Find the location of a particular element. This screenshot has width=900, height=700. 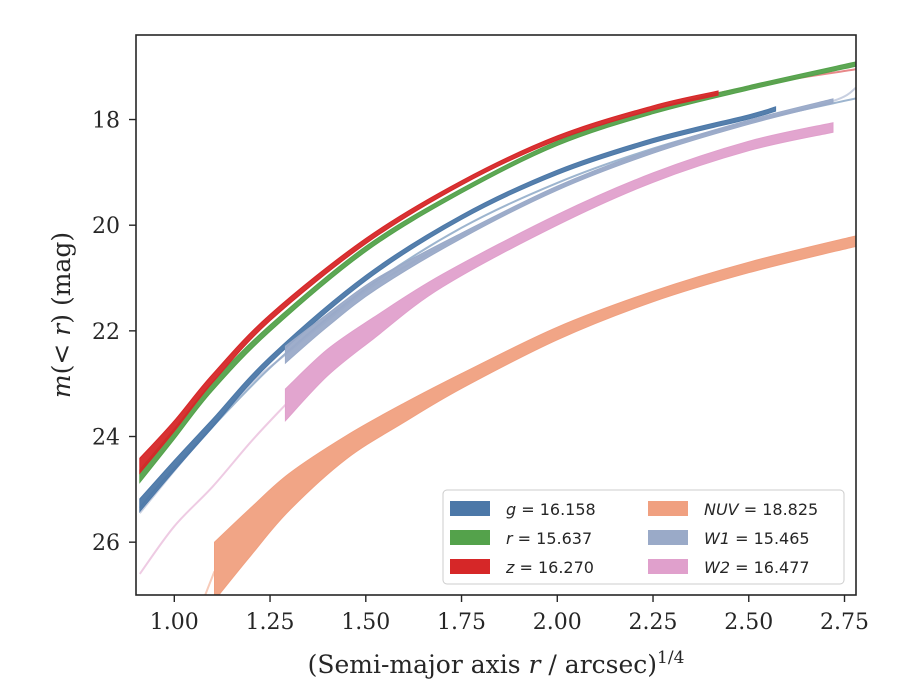

legend-label-g: g = 16.158 is located at coordinates (551, 509).